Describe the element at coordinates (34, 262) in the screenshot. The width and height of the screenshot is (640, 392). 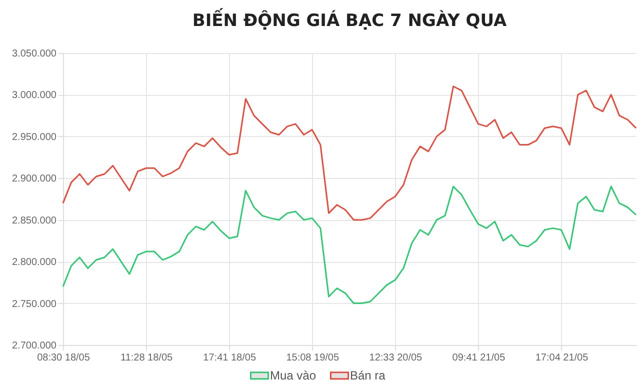
I see `y-tick-label: 2.800.000` at that location.